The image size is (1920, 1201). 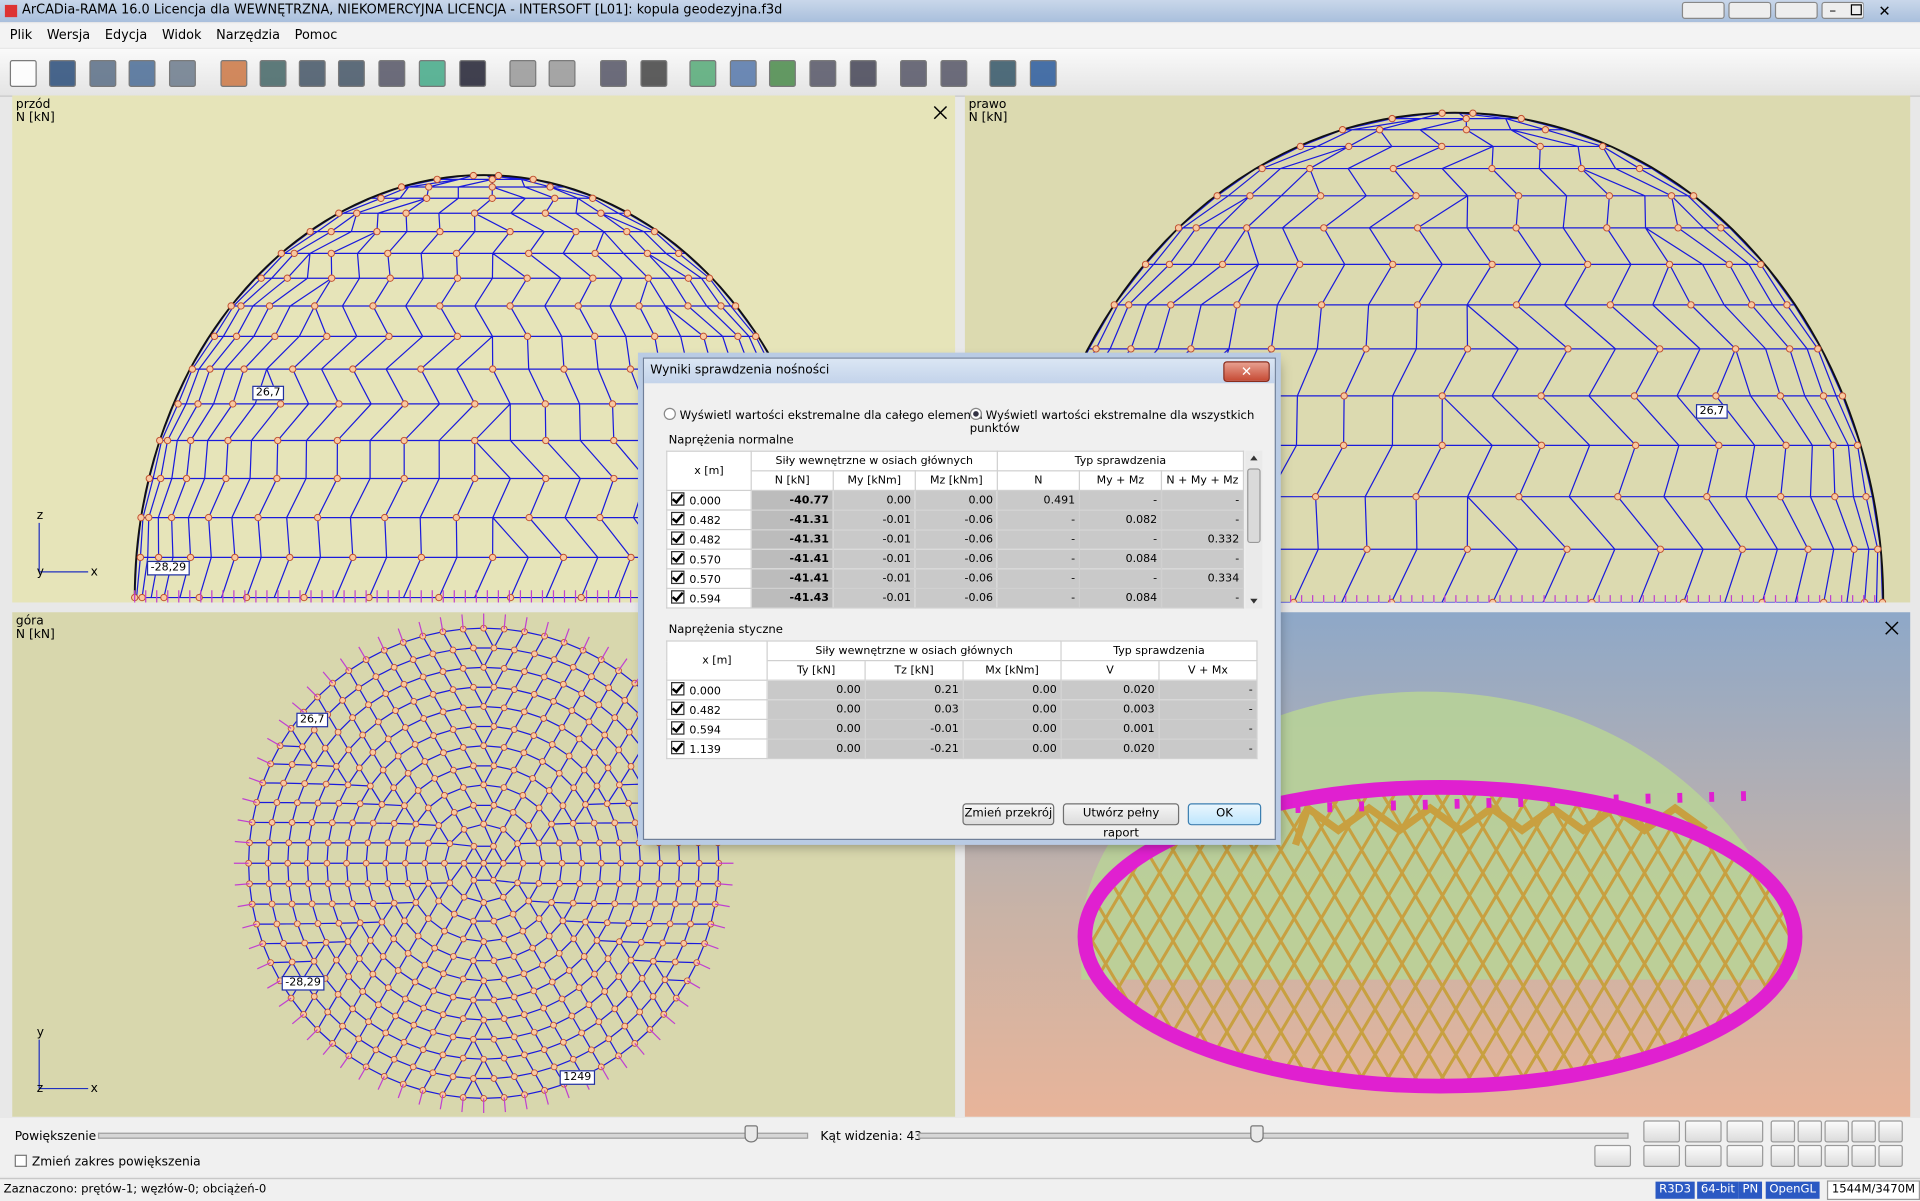 I want to click on scrollbar, so click(x=1254, y=529).